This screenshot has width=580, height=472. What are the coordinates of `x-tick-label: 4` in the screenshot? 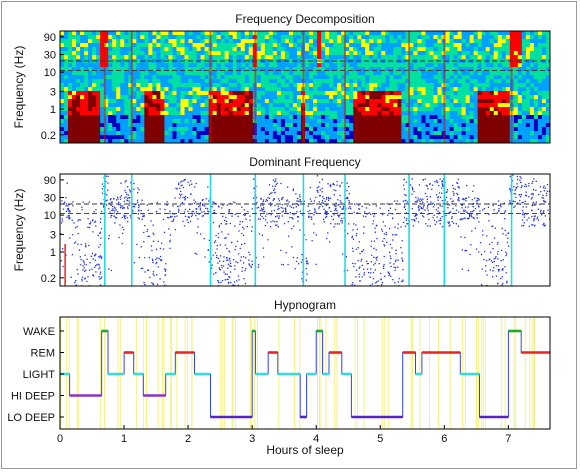 It's located at (316, 439).